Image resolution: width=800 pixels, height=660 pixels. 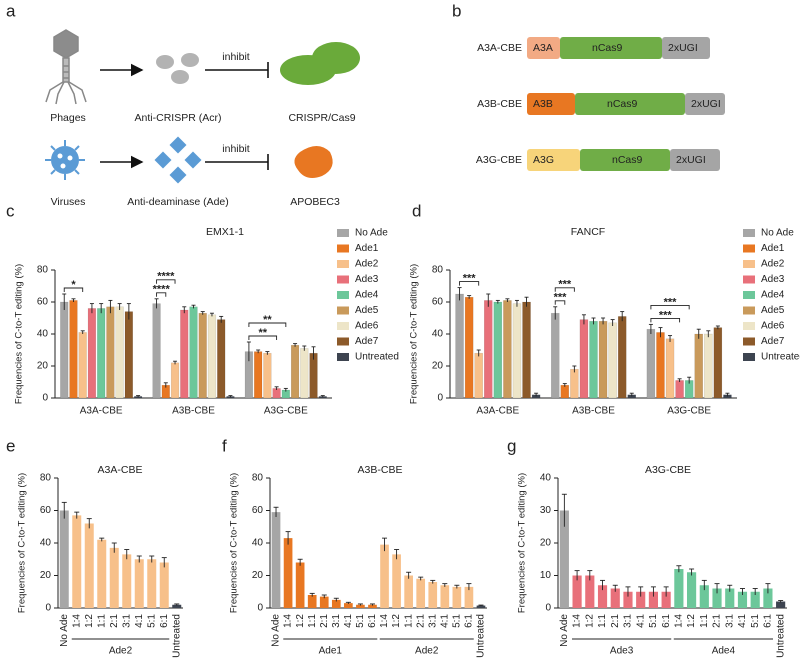 I want to click on panel-label: g, so click(x=511, y=445).